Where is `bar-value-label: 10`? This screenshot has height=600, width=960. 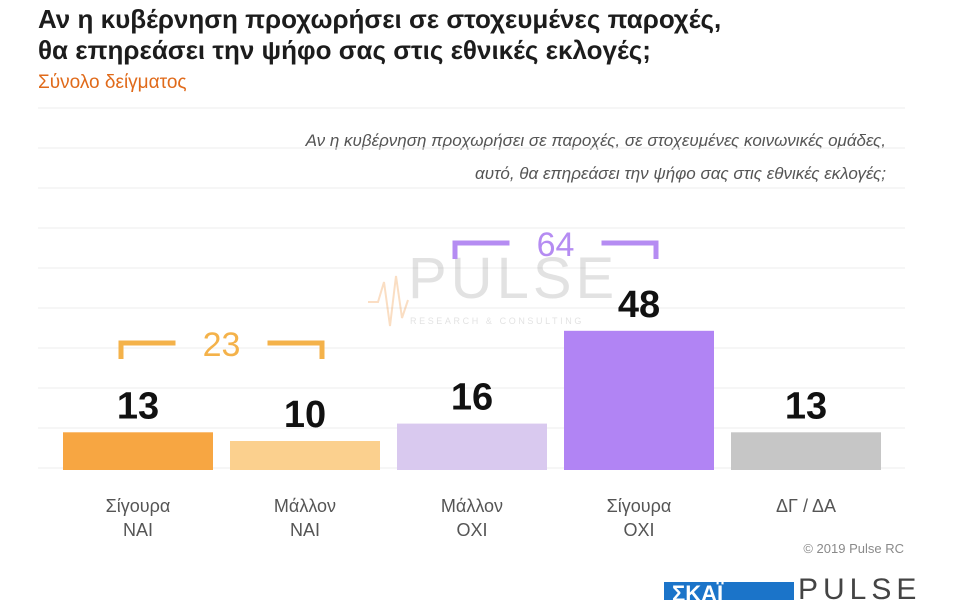
bar-value-label: 10 is located at coordinates (305, 415).